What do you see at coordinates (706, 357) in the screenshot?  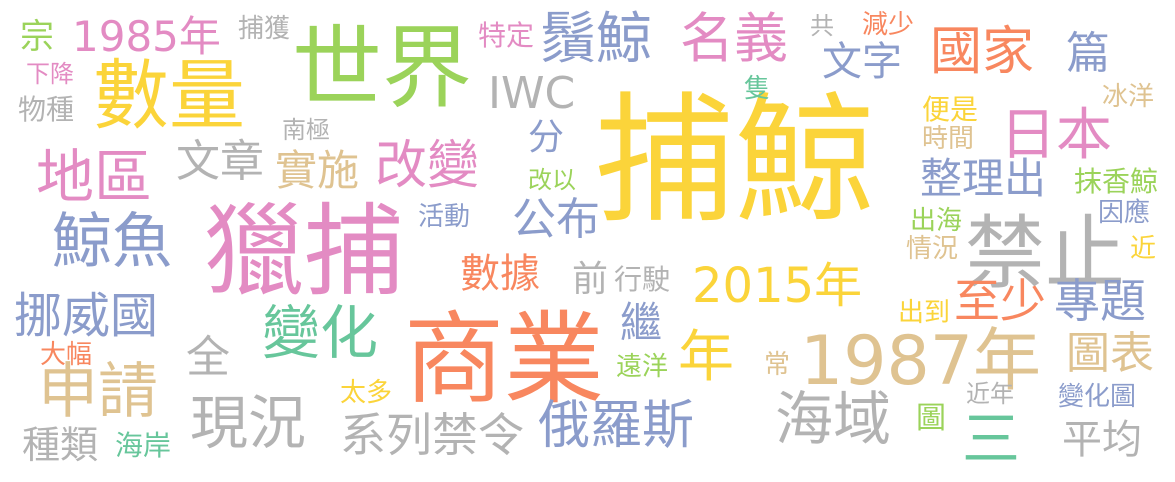 I see `word-nian: 年` at bounding box center [706, 357].